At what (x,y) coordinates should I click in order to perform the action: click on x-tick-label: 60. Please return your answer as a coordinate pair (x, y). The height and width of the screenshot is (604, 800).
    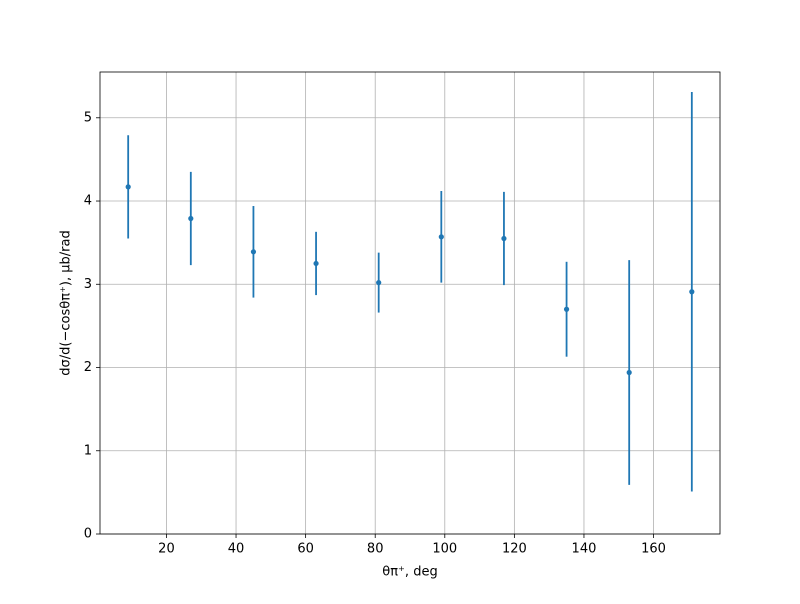
    Looking at the image, I should click on (305, 549).